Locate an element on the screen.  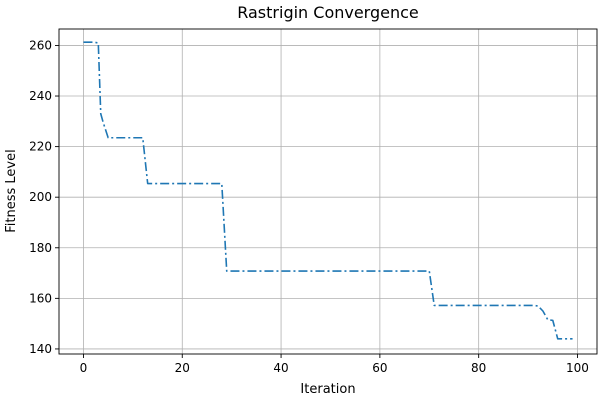
x-tick-label: 40 is located at coordinates (280, 368).